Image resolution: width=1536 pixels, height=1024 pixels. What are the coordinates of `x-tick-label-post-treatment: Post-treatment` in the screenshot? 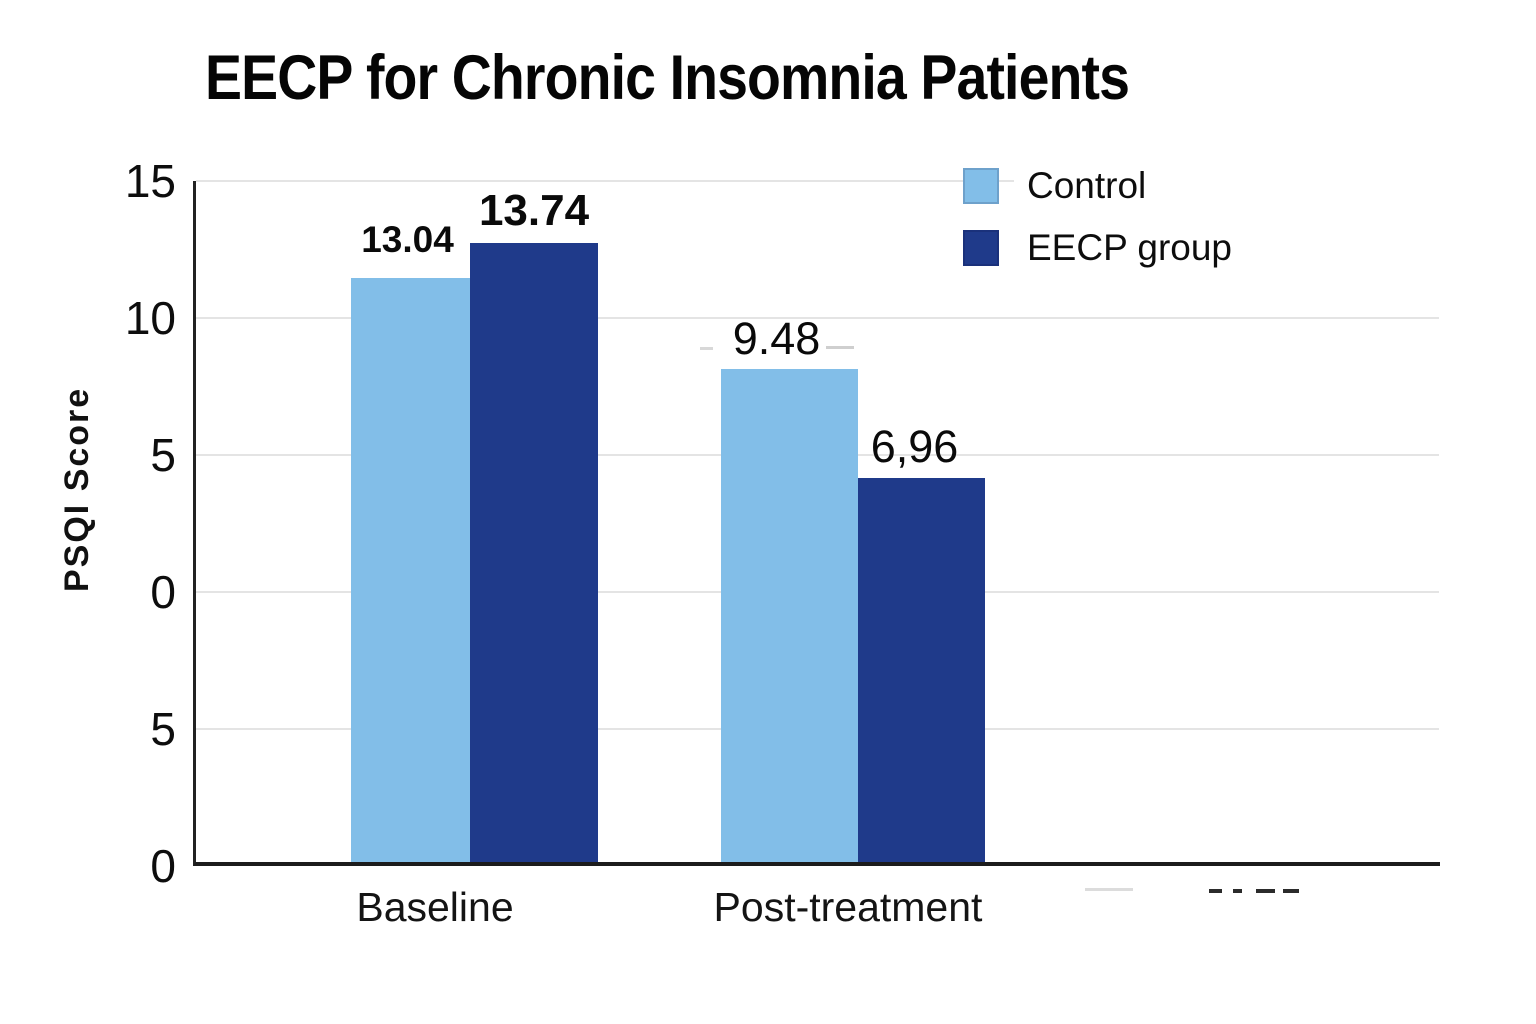 It's located at (848, 907).